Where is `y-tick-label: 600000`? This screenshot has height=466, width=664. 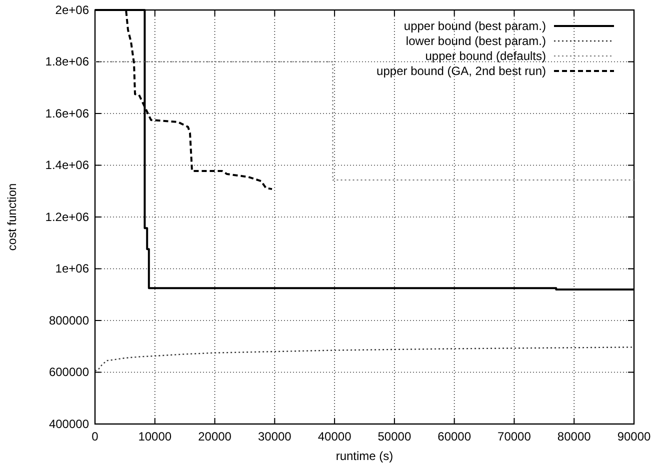
y-tick-label: 600000 is located at coordinates (69, 372).